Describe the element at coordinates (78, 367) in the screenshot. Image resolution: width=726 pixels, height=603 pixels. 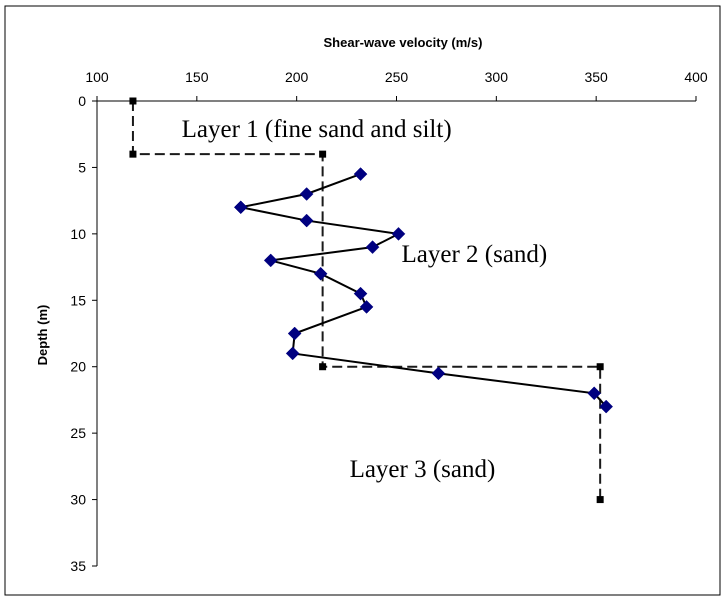
I see `y-tick-label: 20` at that location.